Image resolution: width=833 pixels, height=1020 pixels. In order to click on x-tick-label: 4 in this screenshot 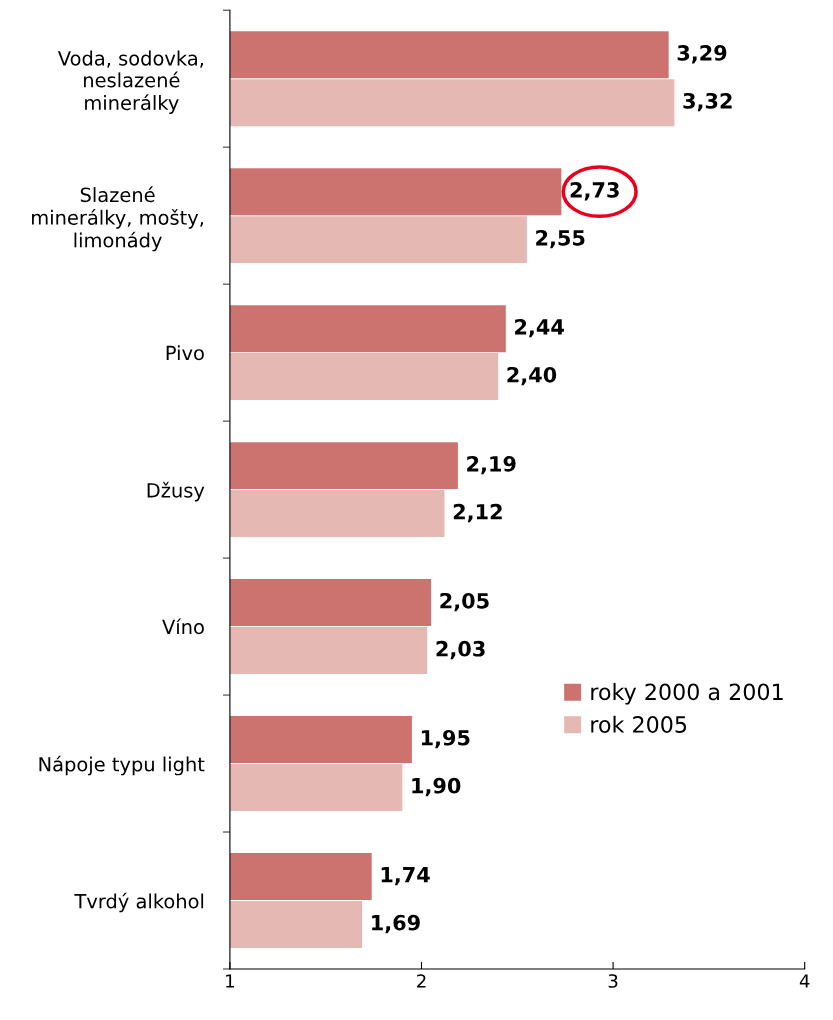, I will do `click(804, 981)`.